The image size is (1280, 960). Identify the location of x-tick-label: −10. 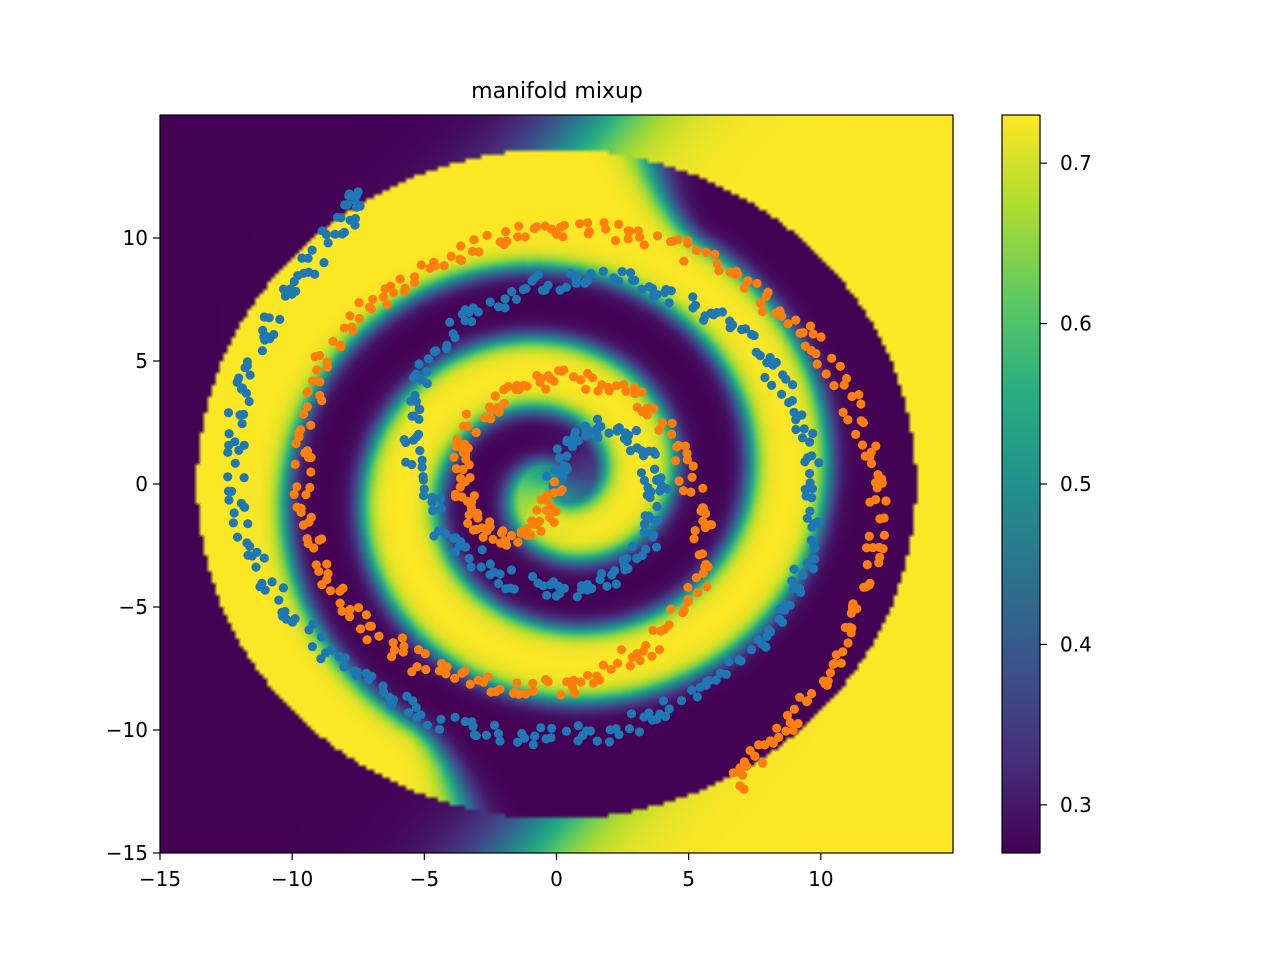
(292, 879).